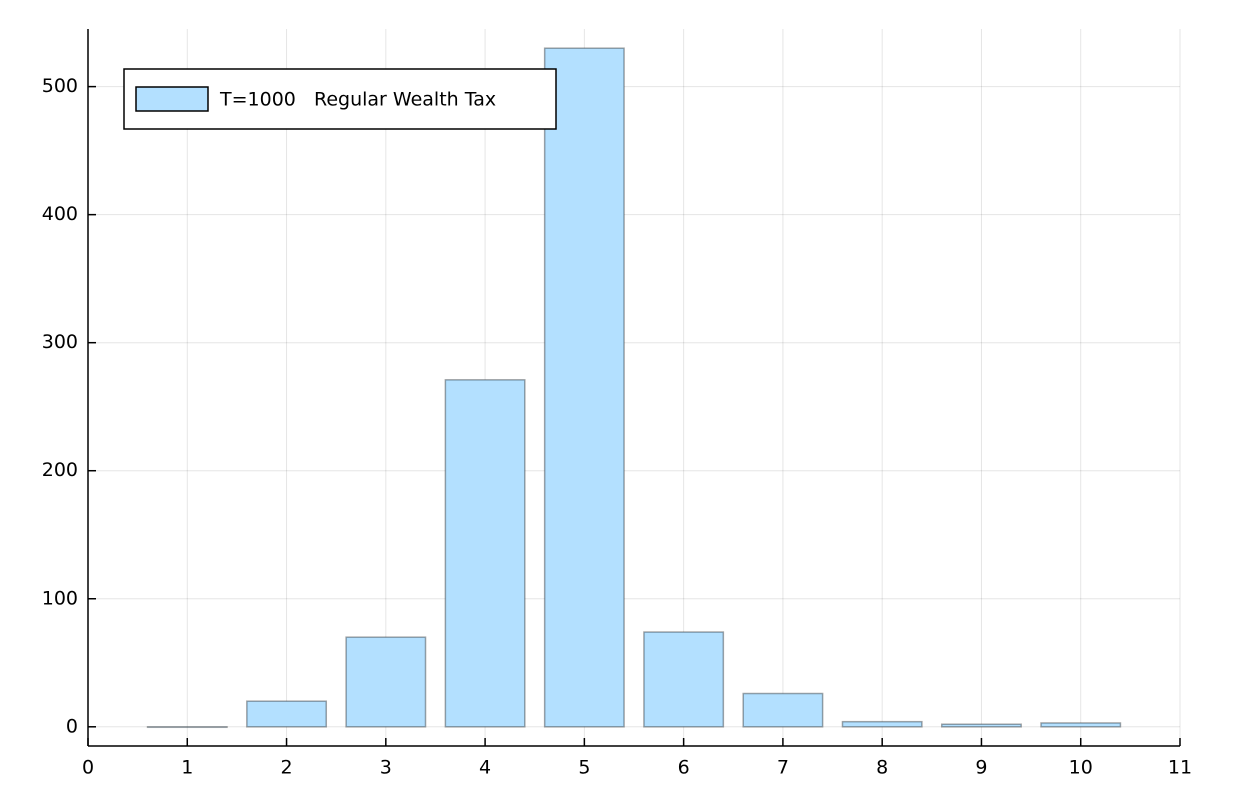  What do you see at coordinates (60, 342) in the screenshot?
I see `y-tick-label: 300` at bounding box center [60, 342].